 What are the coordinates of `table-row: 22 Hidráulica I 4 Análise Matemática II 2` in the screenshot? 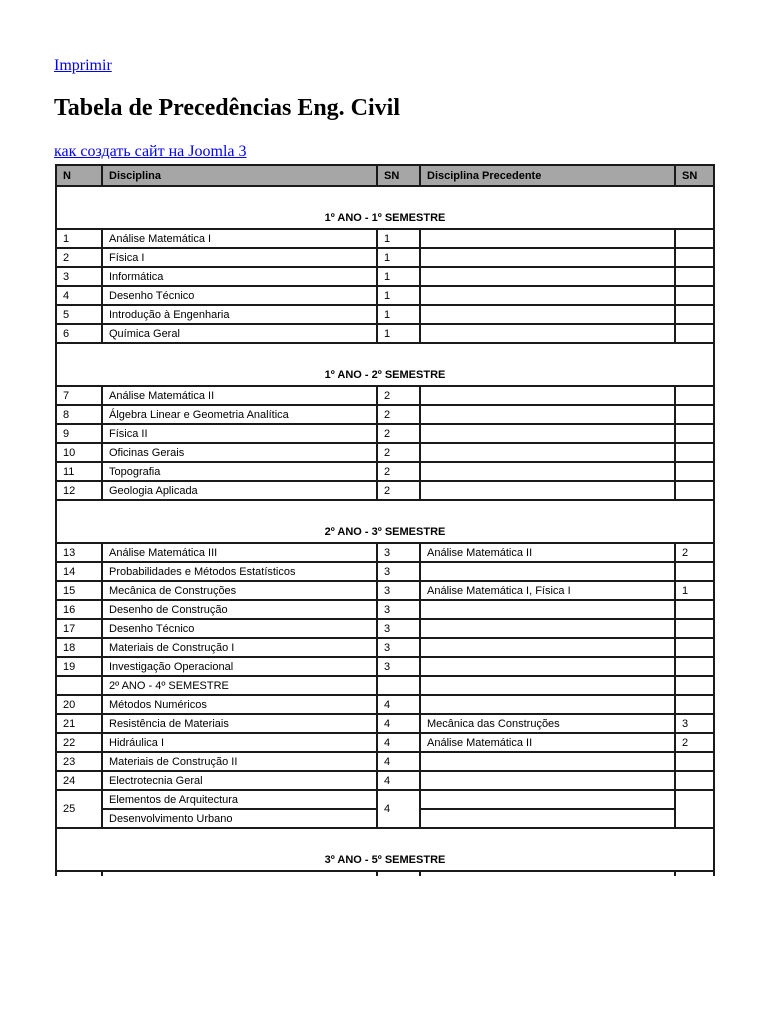 It's located at (385, 742).